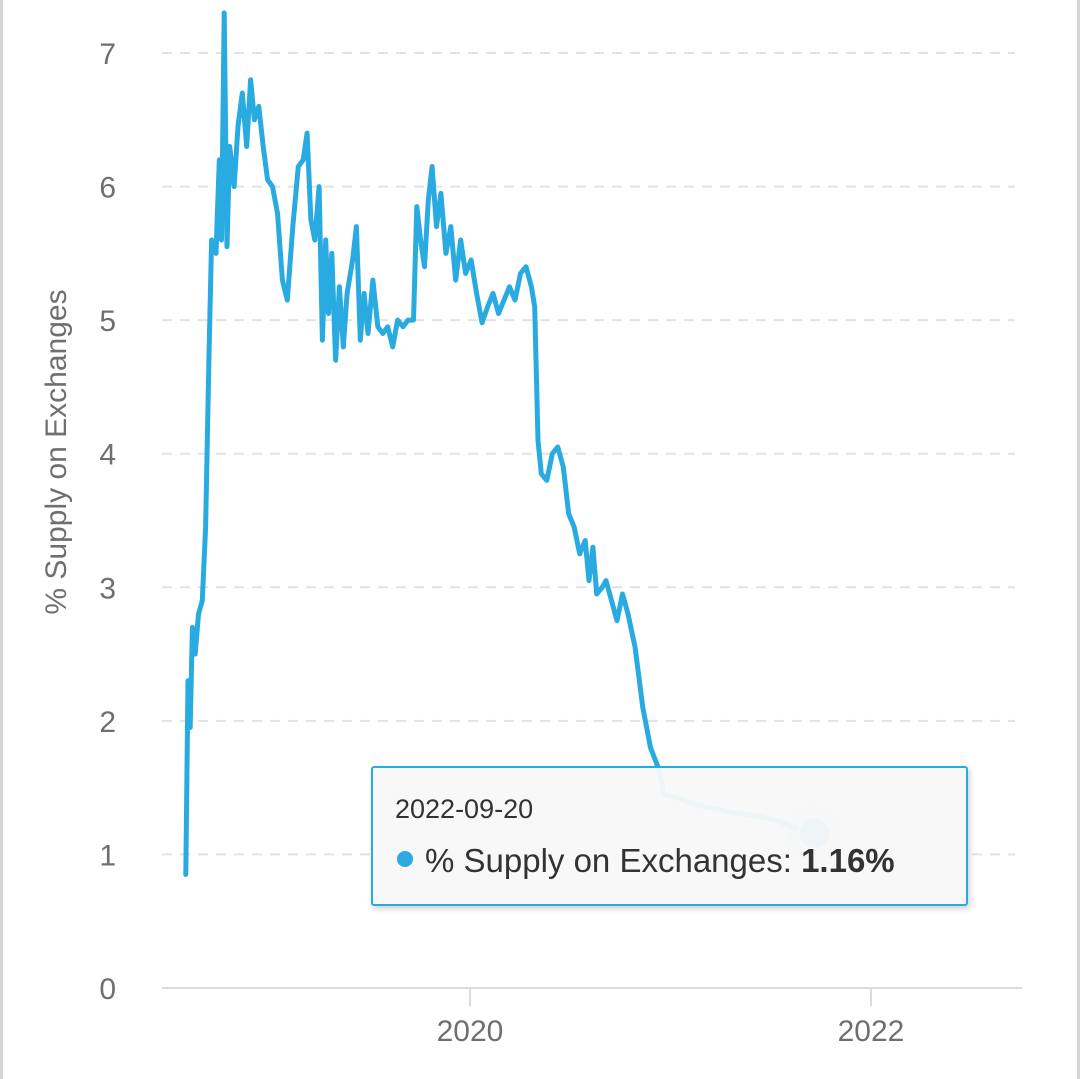  What do you see at coordinates (405, 859) in the screenshot?
I see `series-dot-icon` at bounding box center [405, 859].